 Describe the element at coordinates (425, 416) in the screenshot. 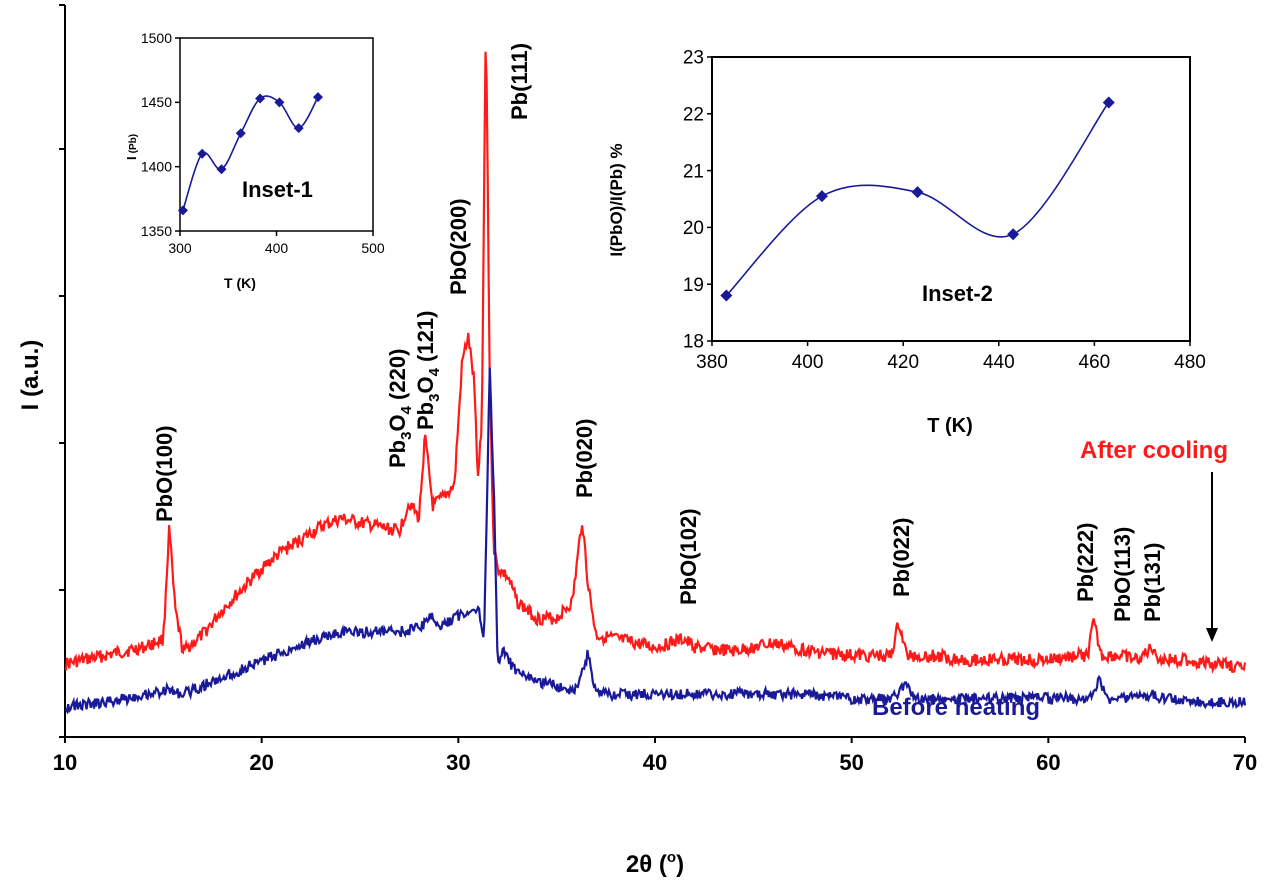

I see `pb3o4-121-pb: Pb` at that location.